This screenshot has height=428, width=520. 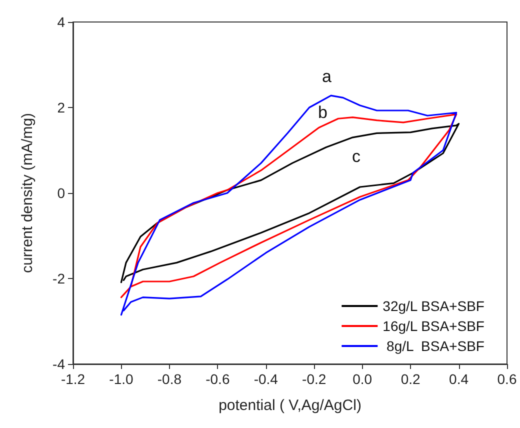 I want to click on x-axis-title: potential ( V,Ag/AgCl), so click(x=290, y=405).